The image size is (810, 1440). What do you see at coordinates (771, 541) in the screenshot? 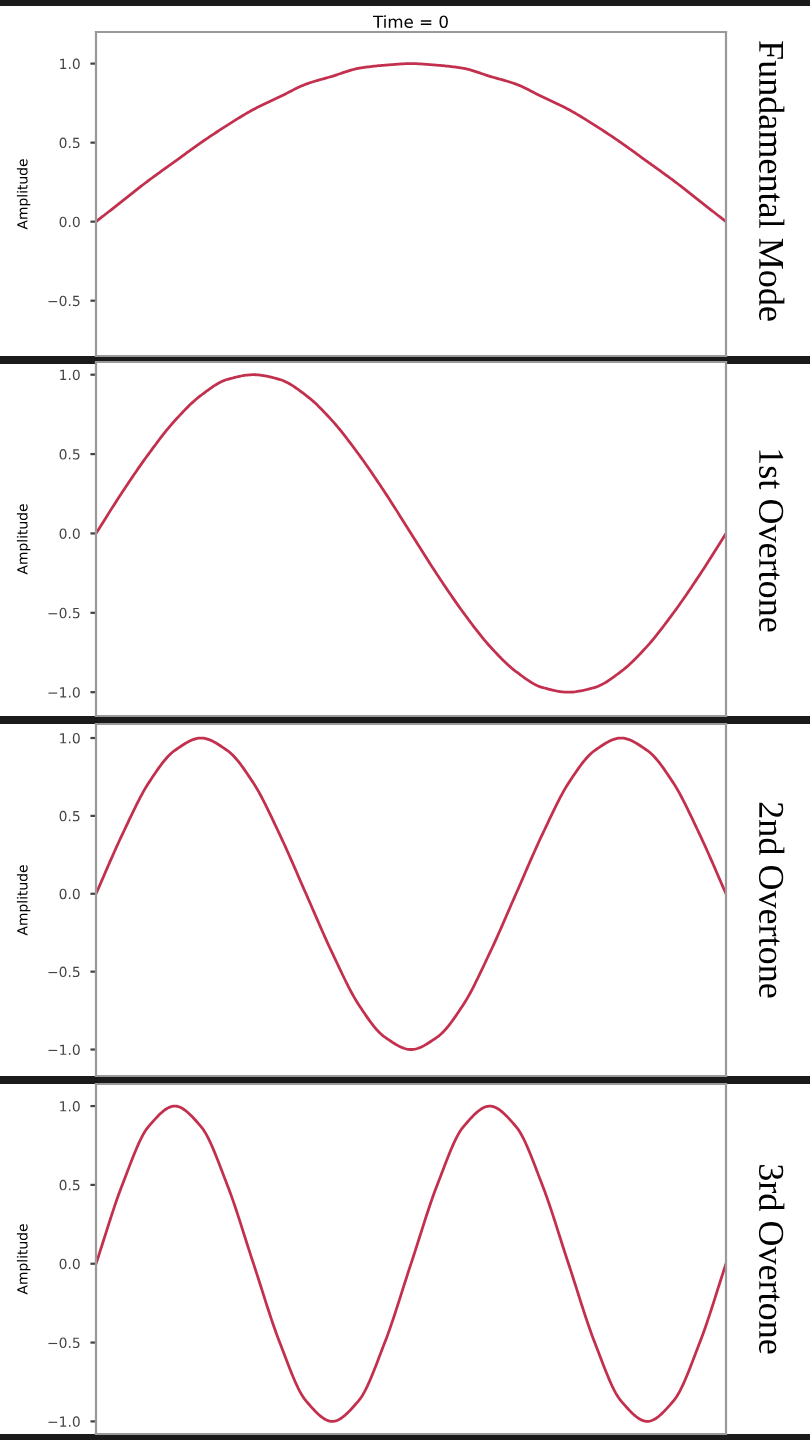
I see `text: 1st Overtone` at bounding box center [771, 541].